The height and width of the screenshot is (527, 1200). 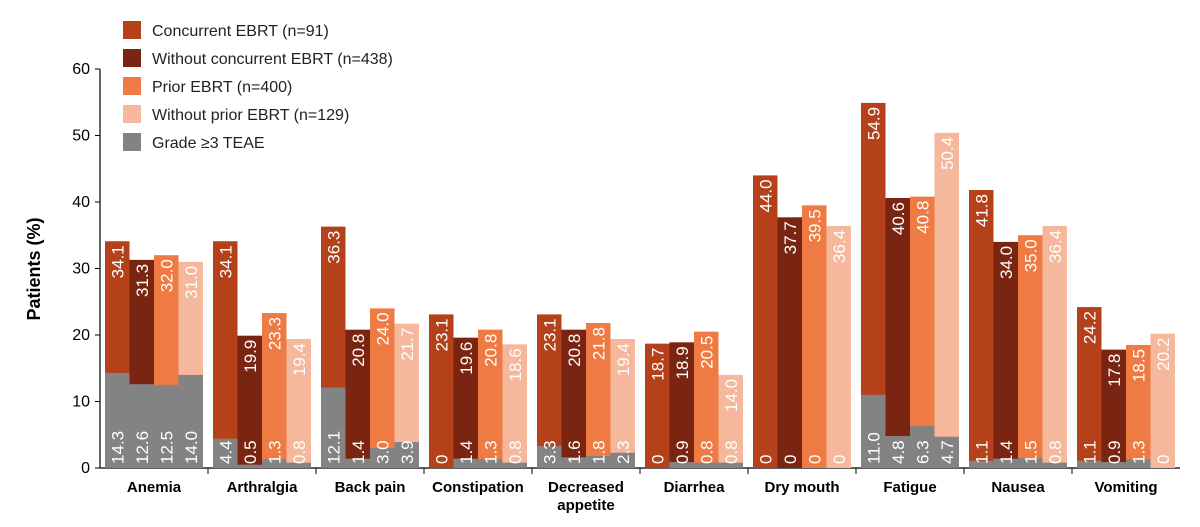 I want to click on y-tick-label: 60, so click(x=81, y=69).